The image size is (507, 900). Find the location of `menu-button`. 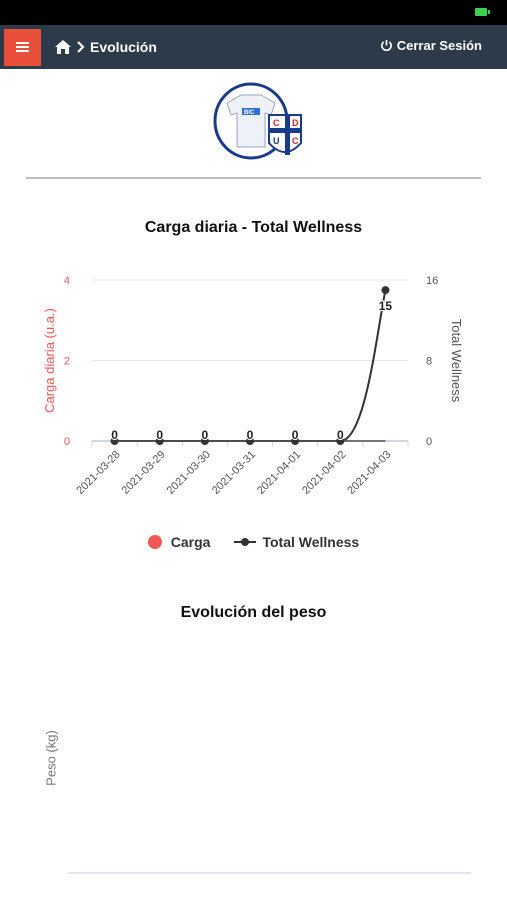

menu-button is located at coordinates (22, 47).